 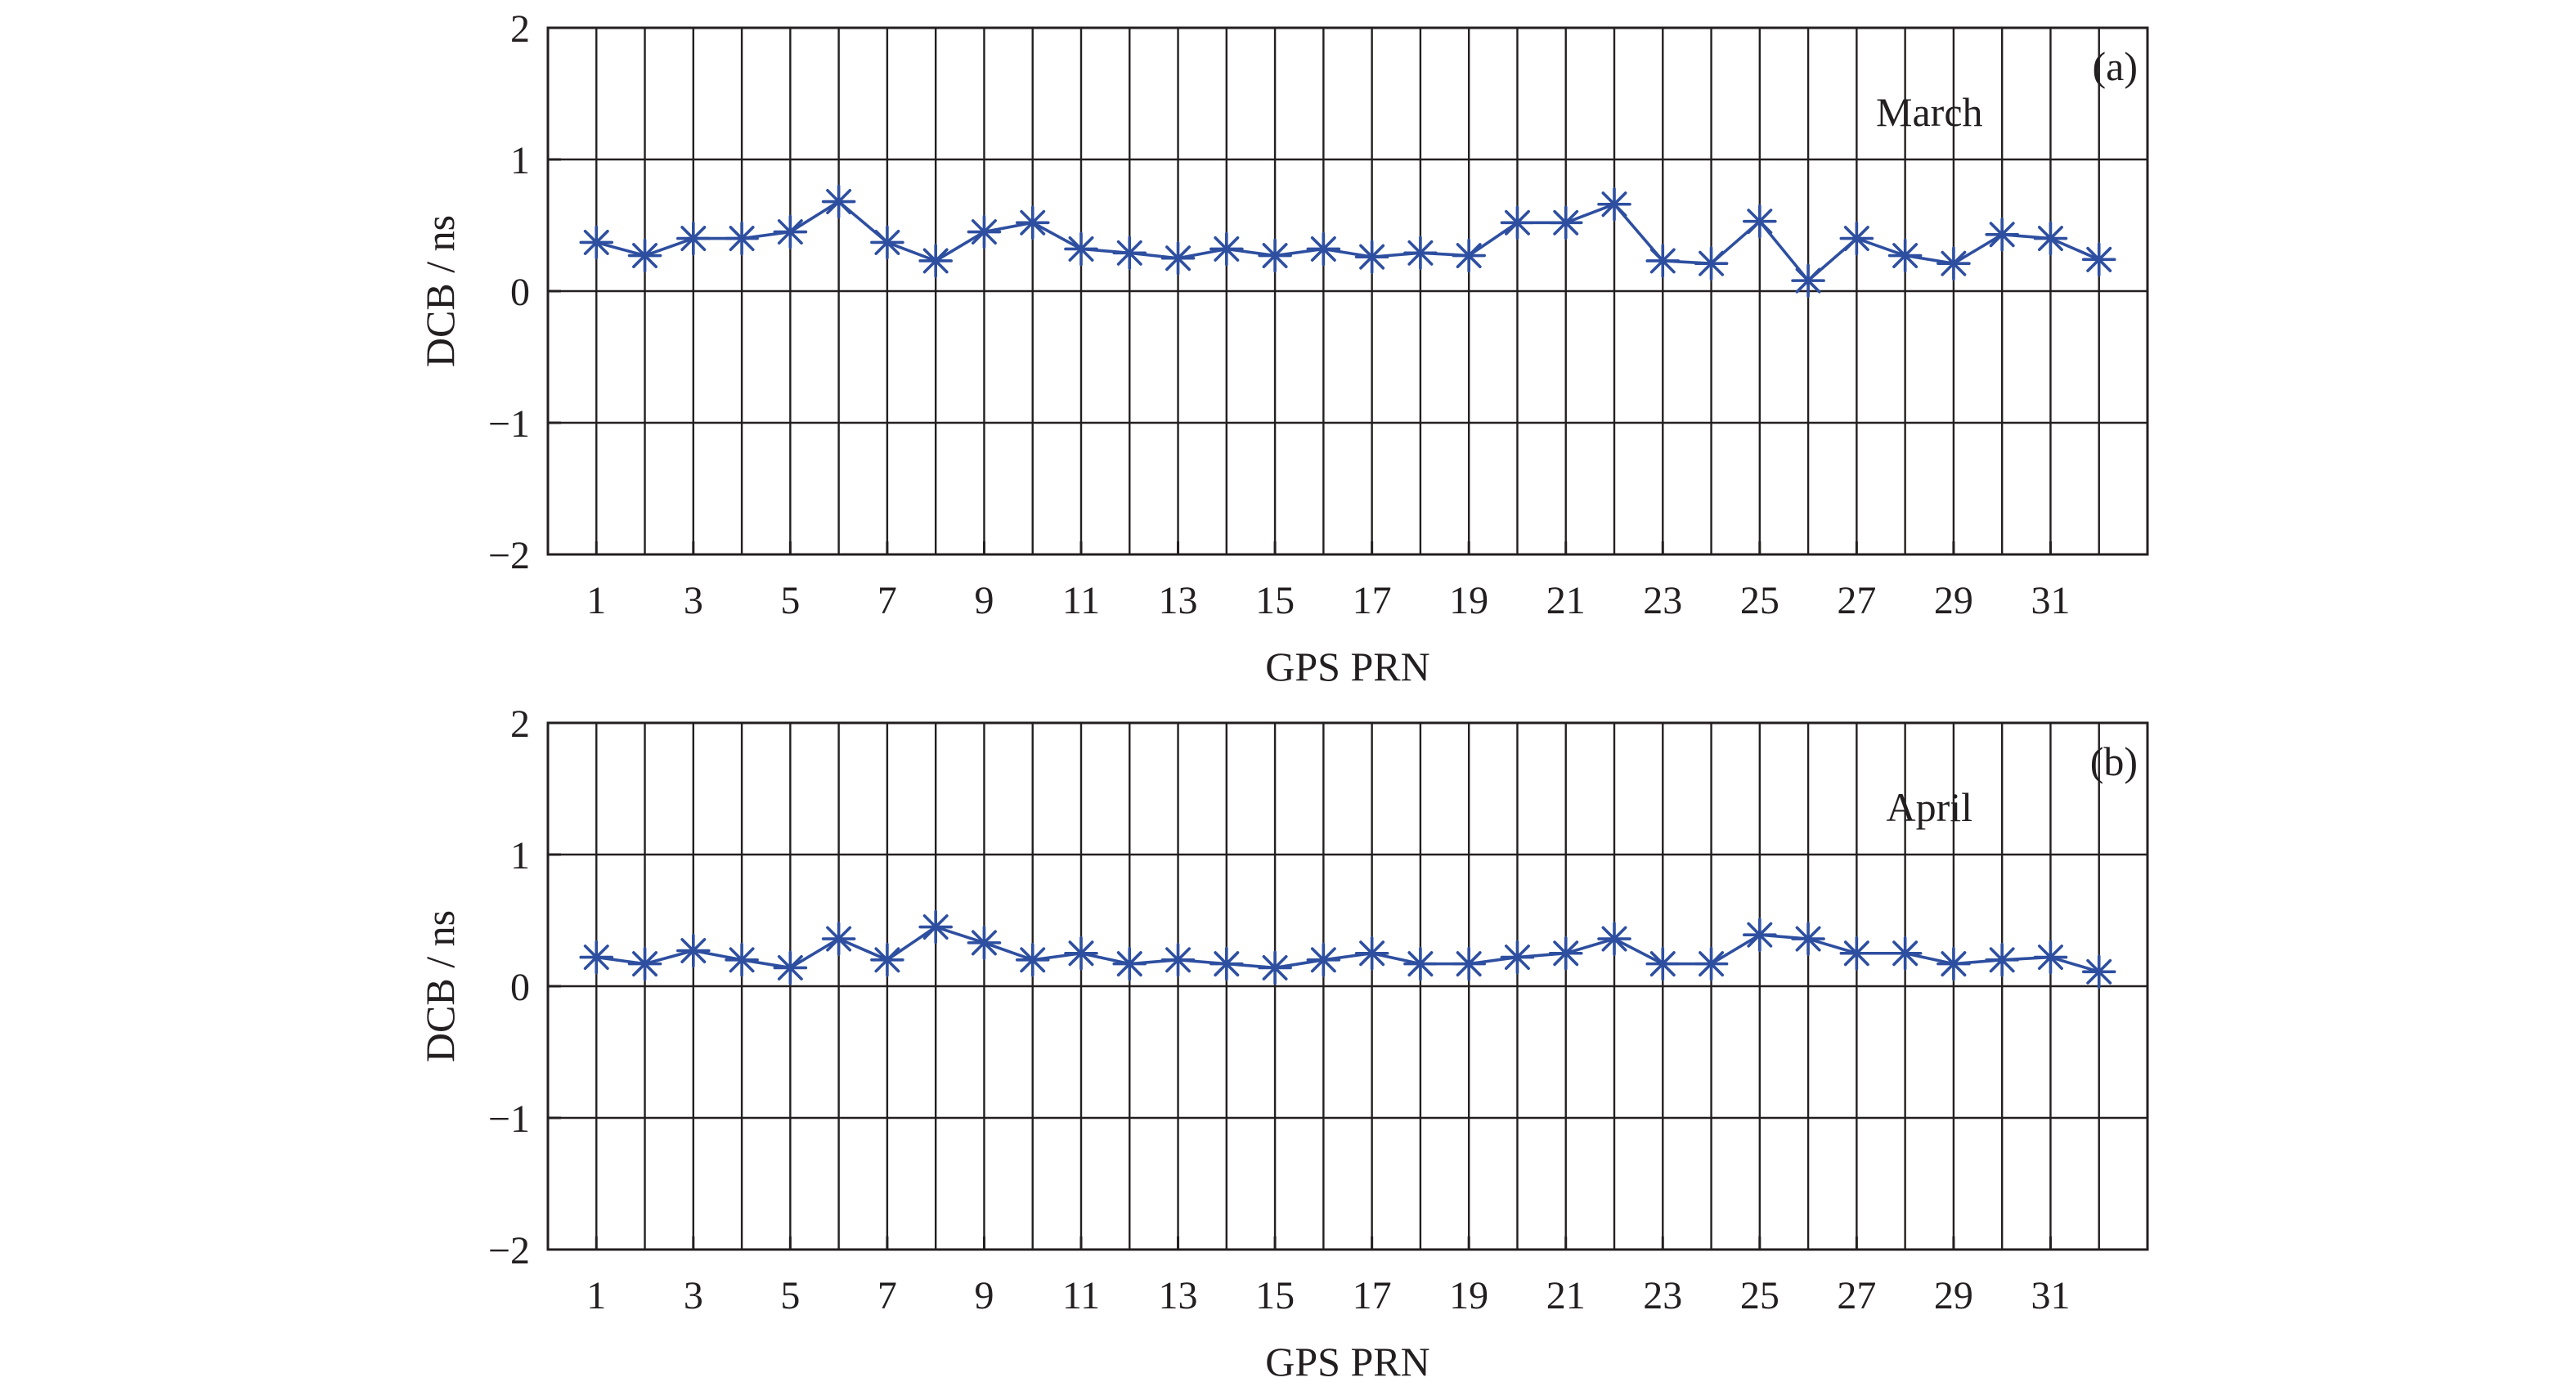 I want to click on x-tick-label: 7, so click(x=887, y=600).